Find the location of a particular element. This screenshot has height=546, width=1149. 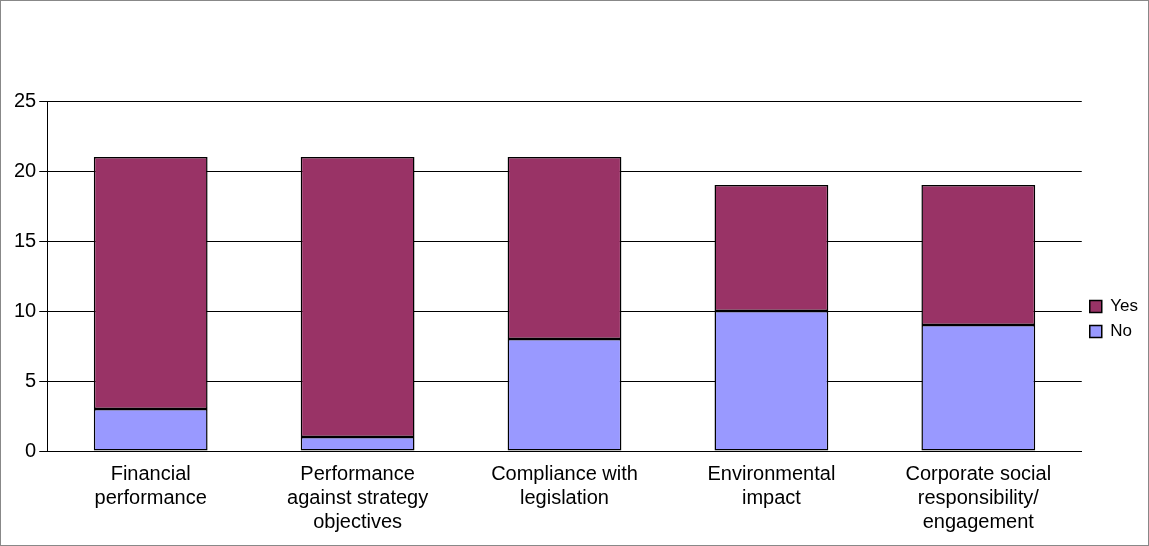

legend-label: Yes is located at coordinates (1124, 306).